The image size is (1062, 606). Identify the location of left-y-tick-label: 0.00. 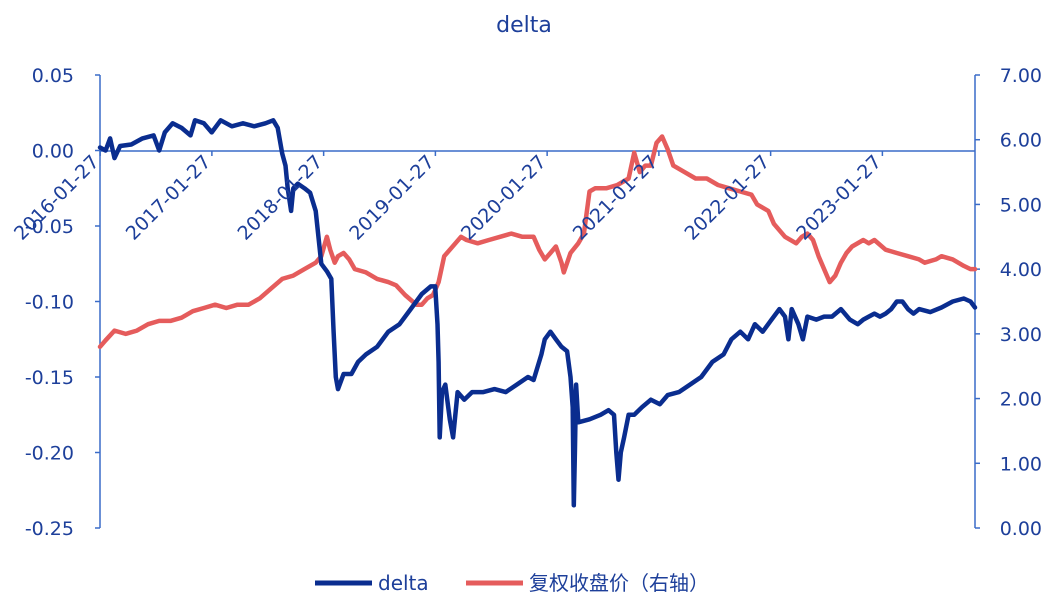
(53, 152).